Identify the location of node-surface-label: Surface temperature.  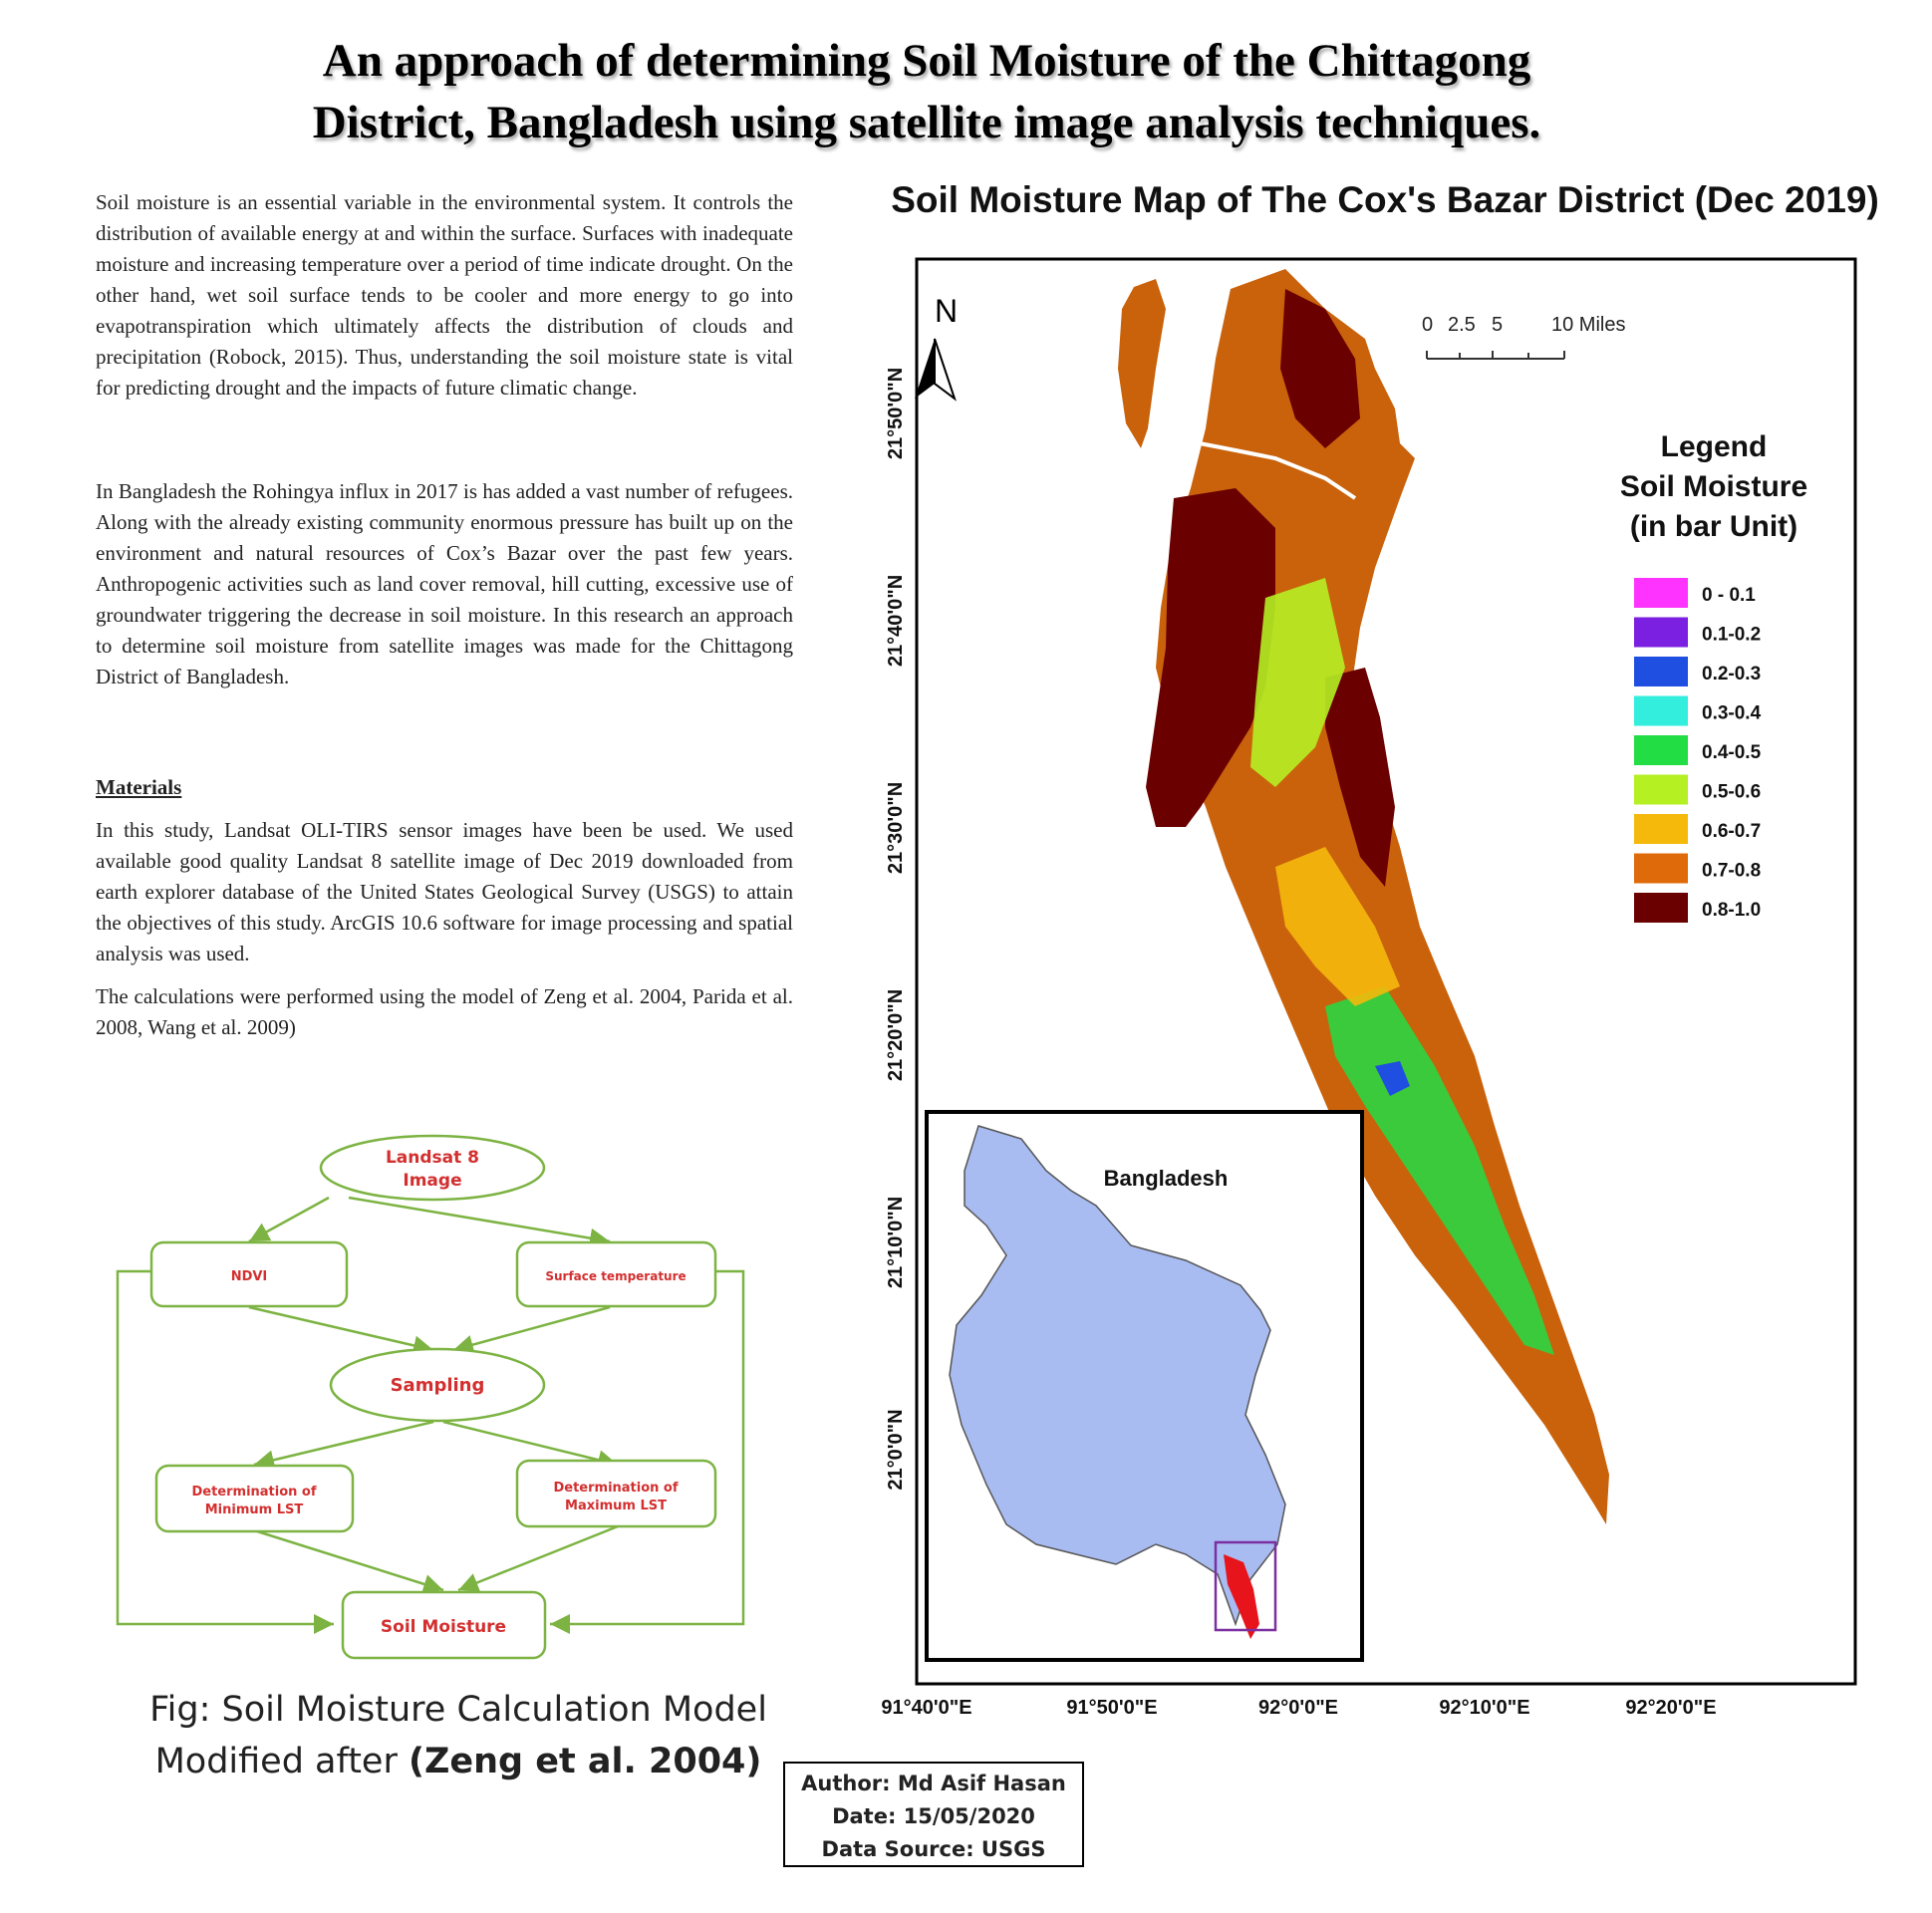
(615, 1276).